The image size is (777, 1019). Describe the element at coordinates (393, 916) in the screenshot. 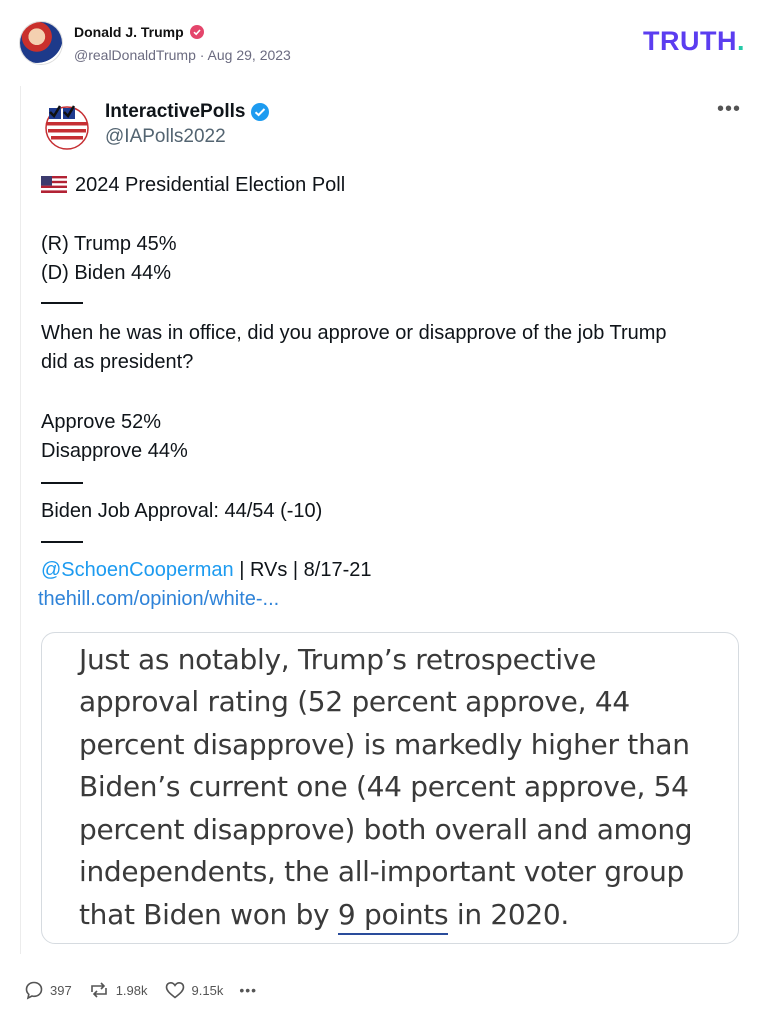

I see `excerpt-underlined-link: 9 points` at that location.